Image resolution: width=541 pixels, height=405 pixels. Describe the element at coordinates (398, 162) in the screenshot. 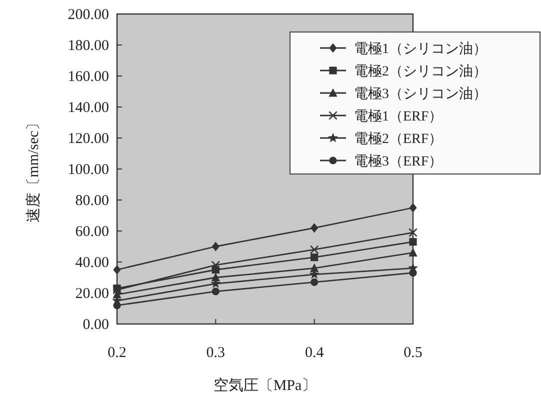

I see `legend-label: 電極3（ERF）` at that location.